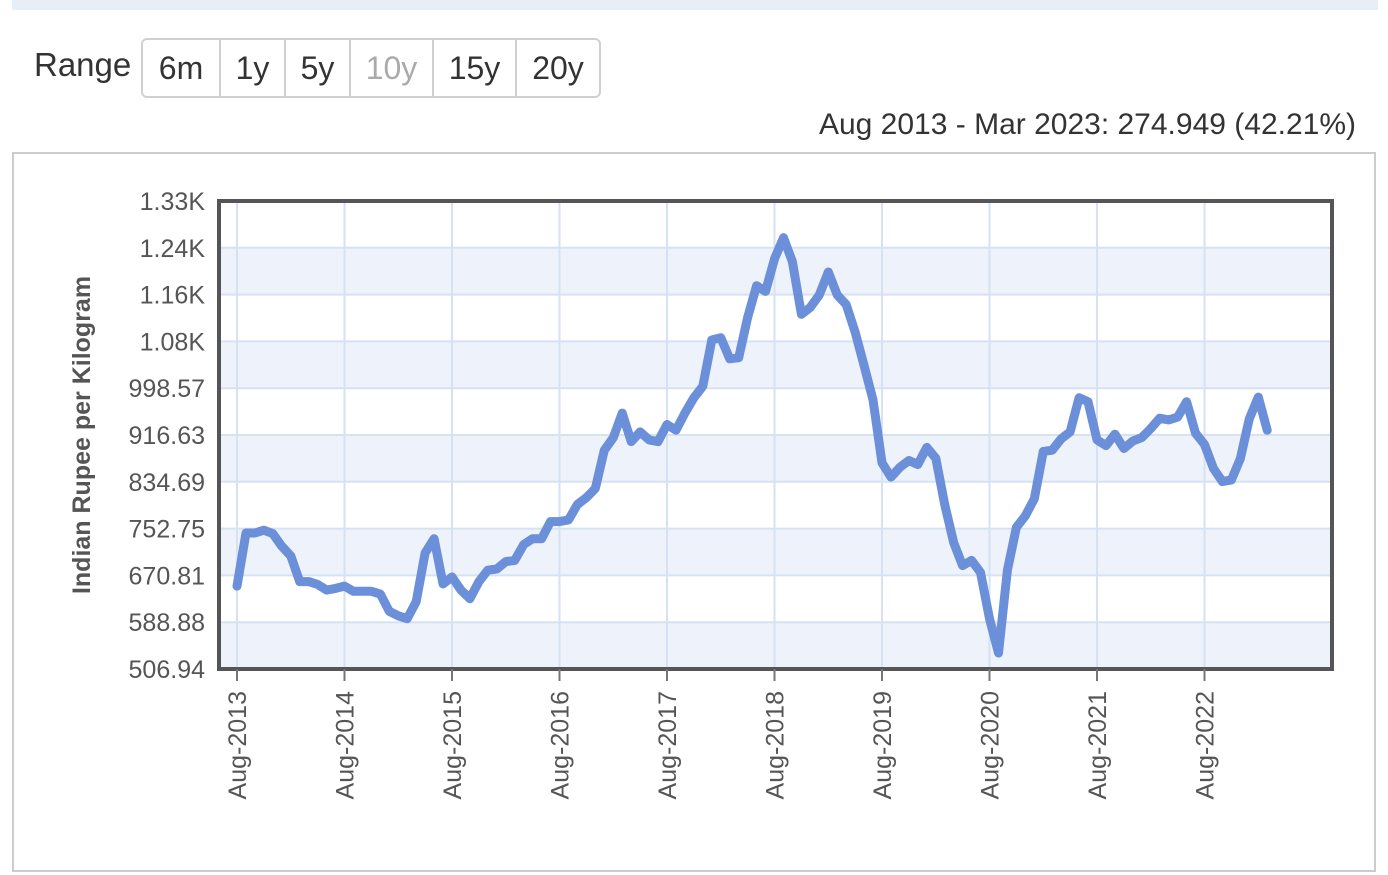  What do you see at coordinates (173, 296) in the screenshot?
I see `y-tick-label: 1.16K` at bounding box center [173, 296].